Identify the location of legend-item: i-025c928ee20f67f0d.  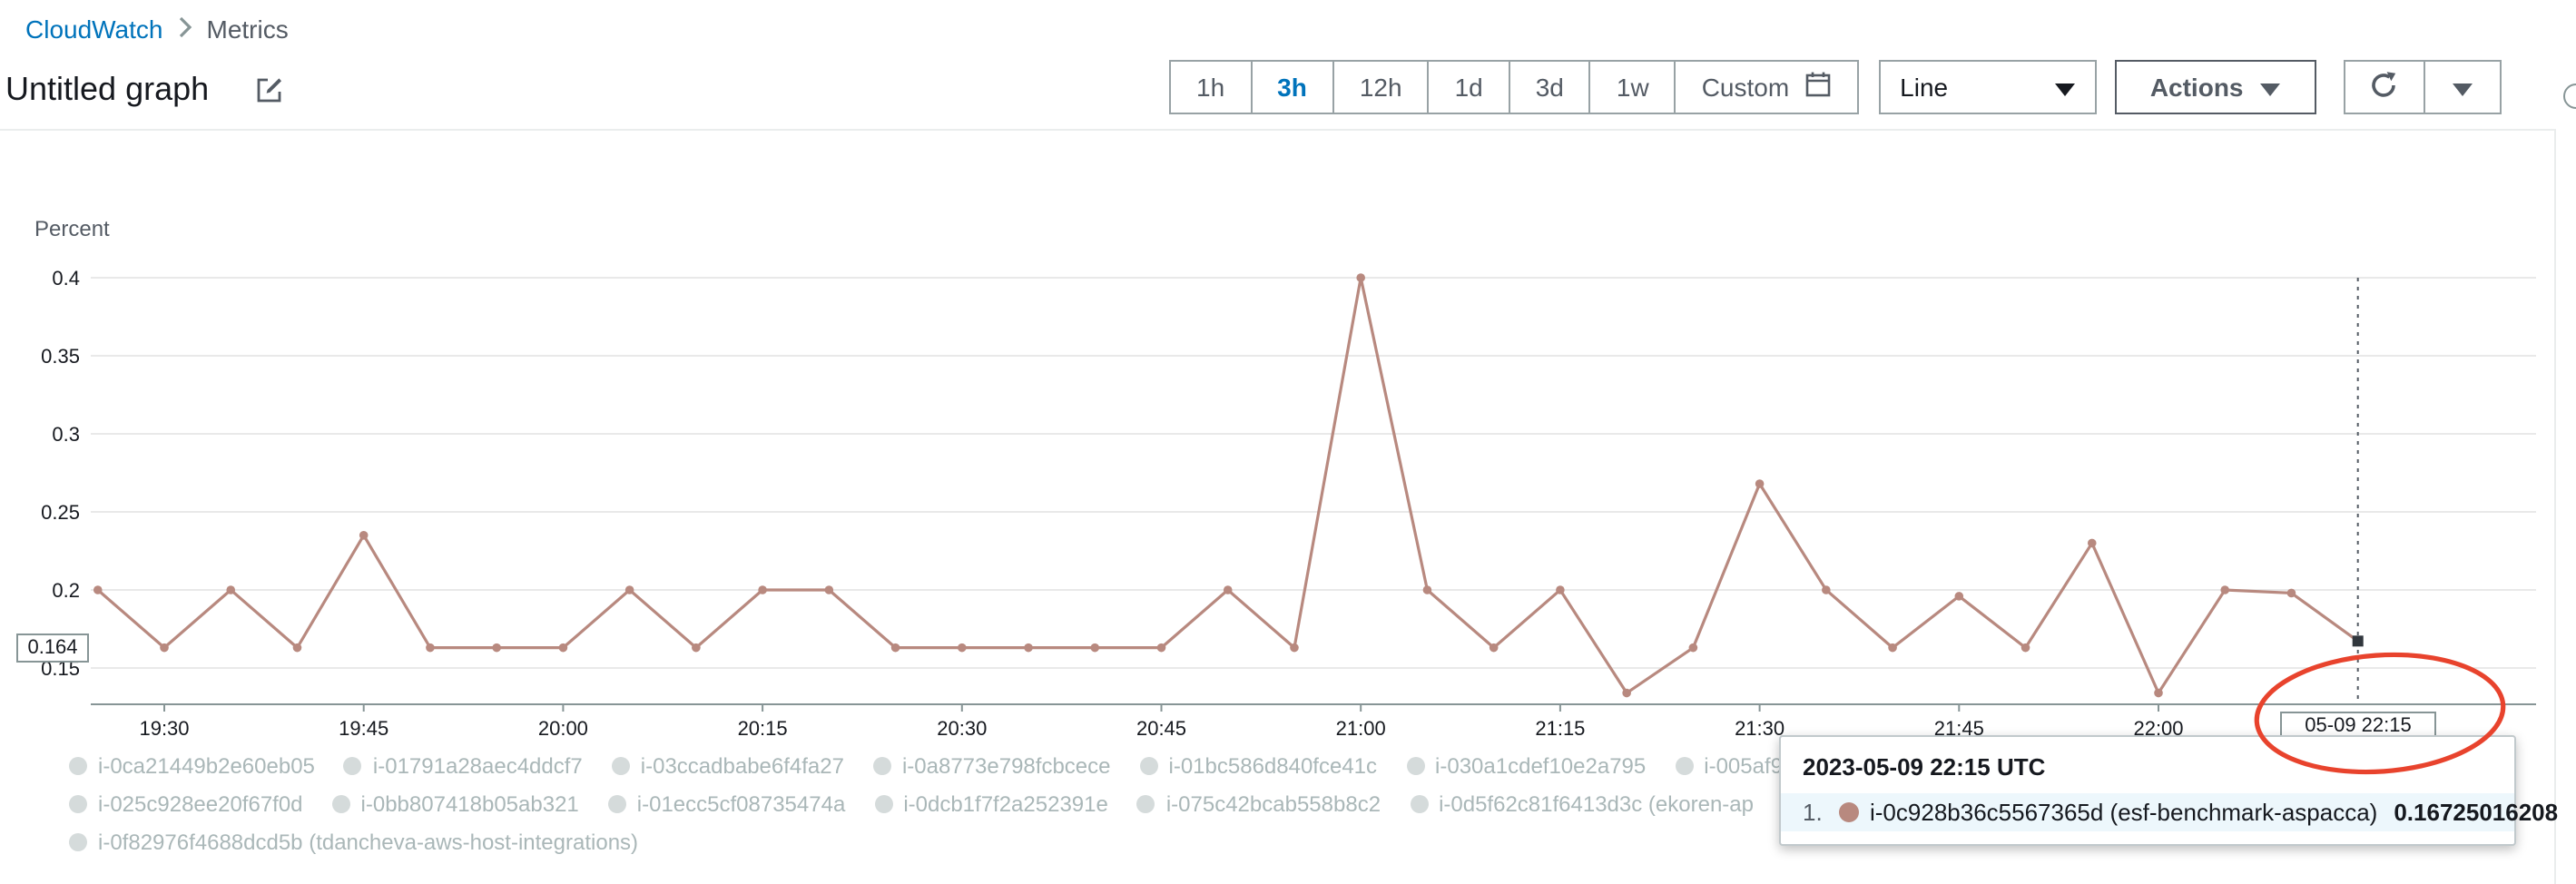
(186, 804).